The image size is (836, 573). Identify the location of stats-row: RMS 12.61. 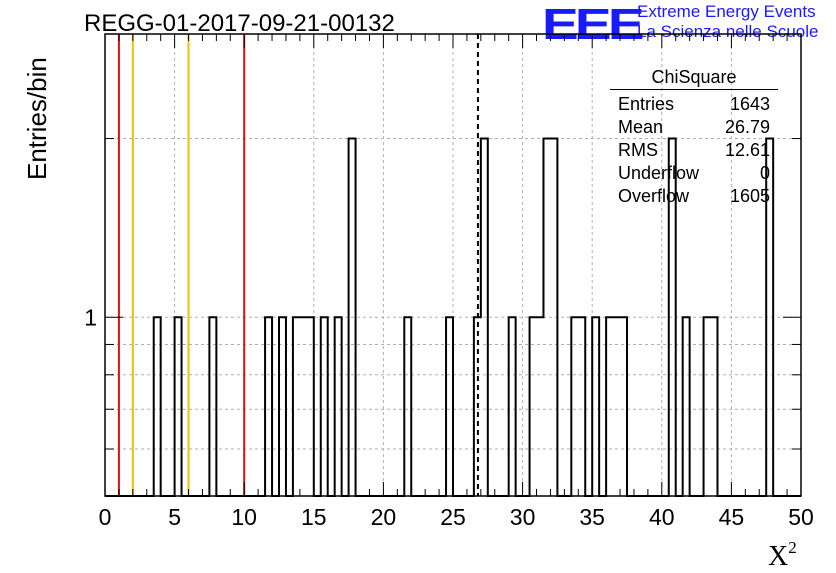
(694, 150).